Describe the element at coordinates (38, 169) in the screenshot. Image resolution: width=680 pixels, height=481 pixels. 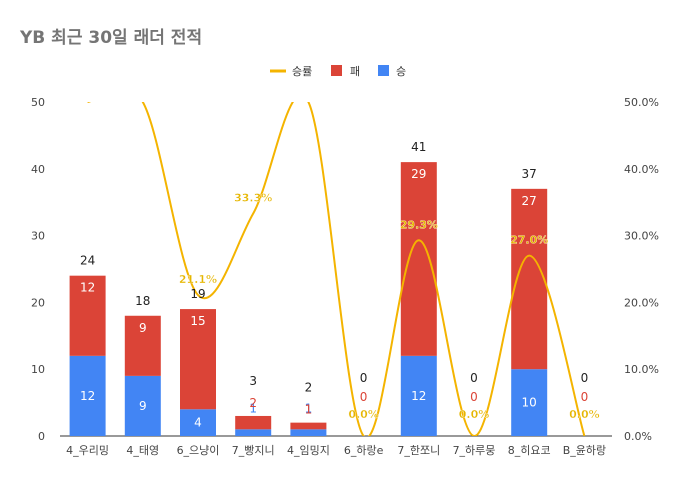
I see `left-axis-tick-label: 40` at that location.